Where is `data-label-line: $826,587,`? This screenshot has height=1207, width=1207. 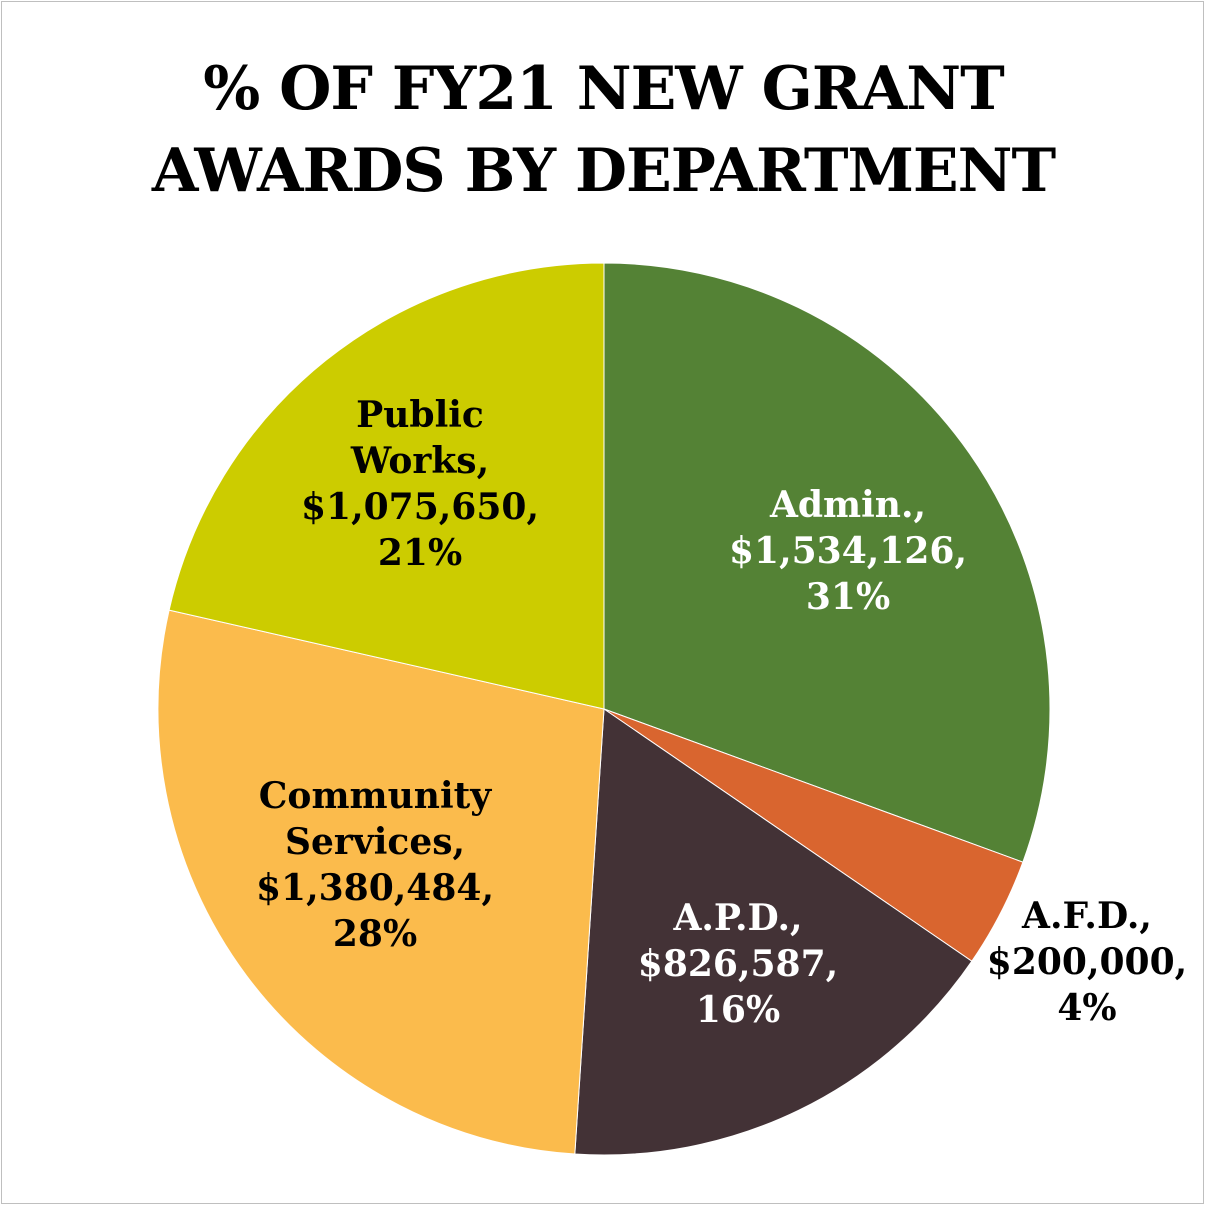
data-label-line: $826,587, is located at coordinates (738, 964).